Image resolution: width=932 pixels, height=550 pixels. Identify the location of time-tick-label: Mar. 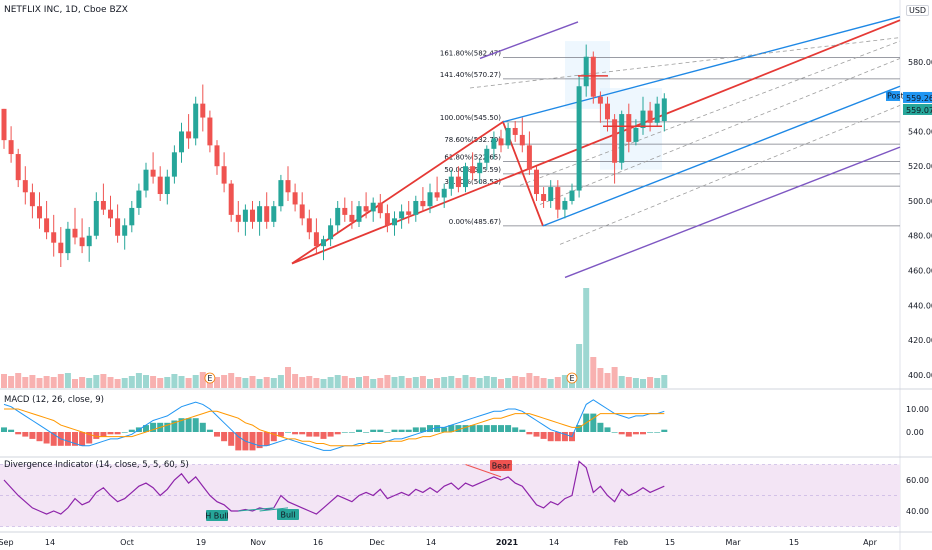
(733, 542).